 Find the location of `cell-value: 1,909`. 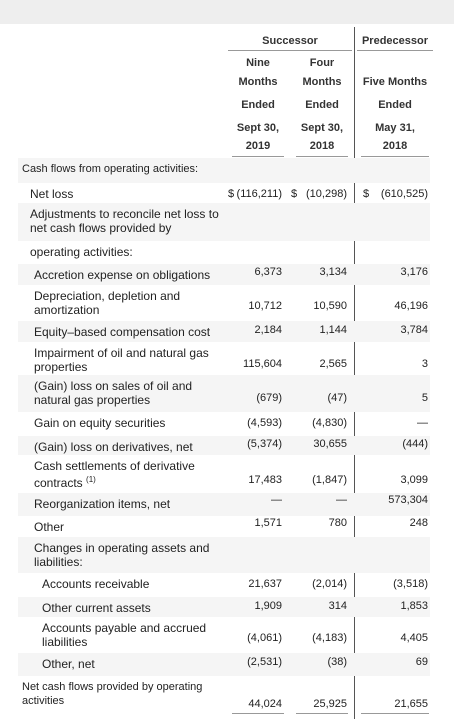

cell-value: 1,909 is located at coordinates (268, 606).